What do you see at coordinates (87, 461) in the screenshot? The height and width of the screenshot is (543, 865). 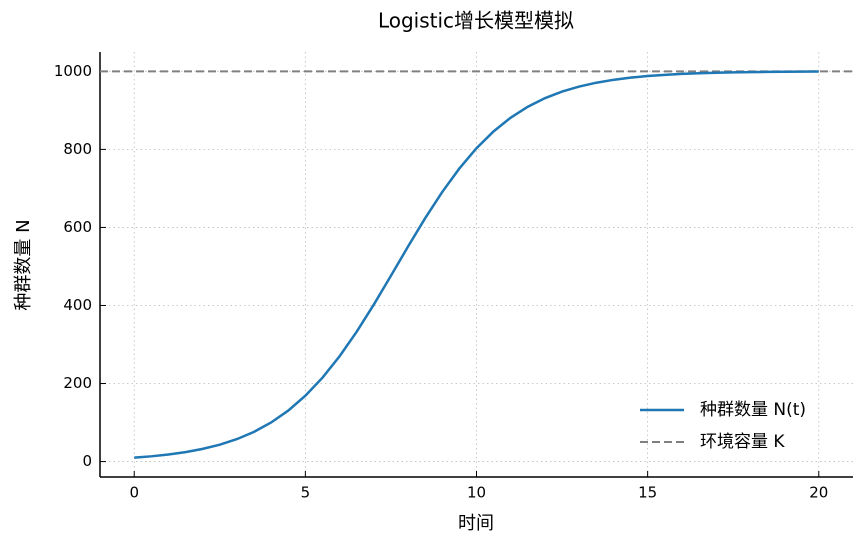 I see `y-tick-label: 0` at bounding box center [87, 461].